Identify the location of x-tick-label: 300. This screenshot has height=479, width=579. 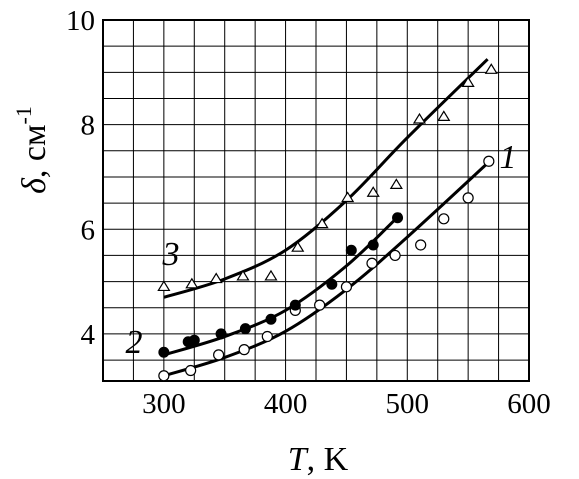
(164, 404).